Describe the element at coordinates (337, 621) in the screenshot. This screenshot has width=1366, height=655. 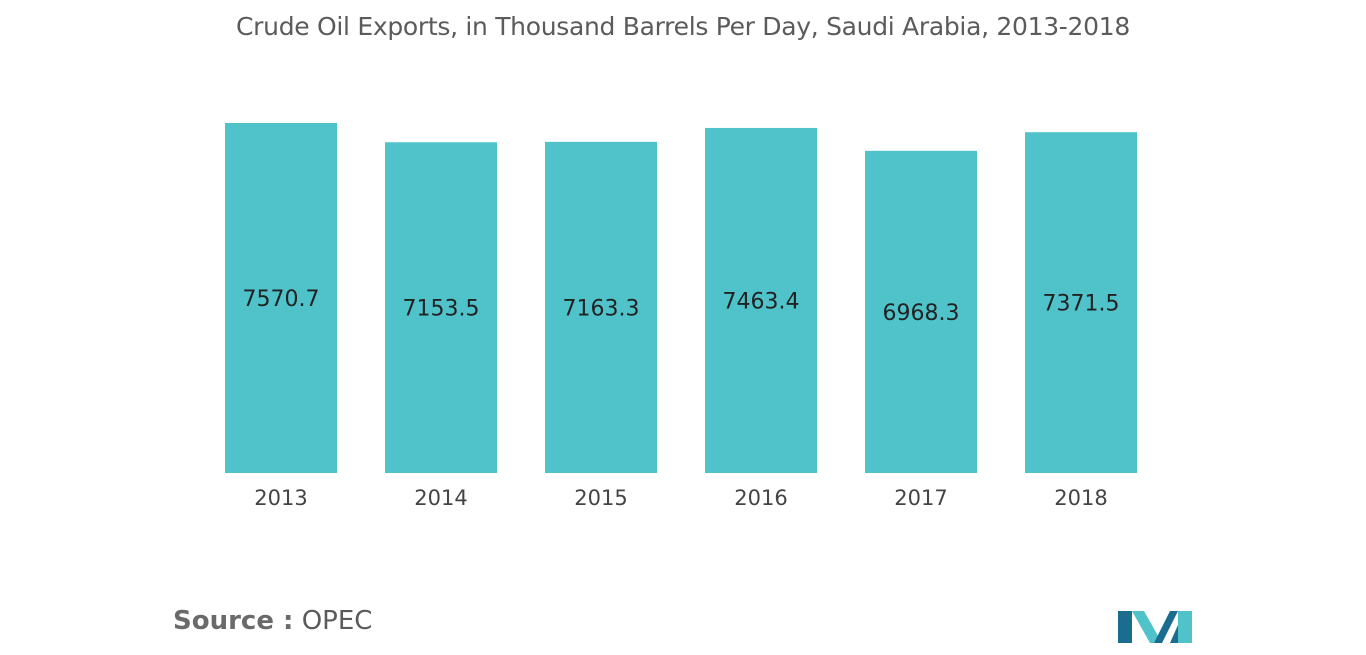
I see `source-value: OPEC` at that location.